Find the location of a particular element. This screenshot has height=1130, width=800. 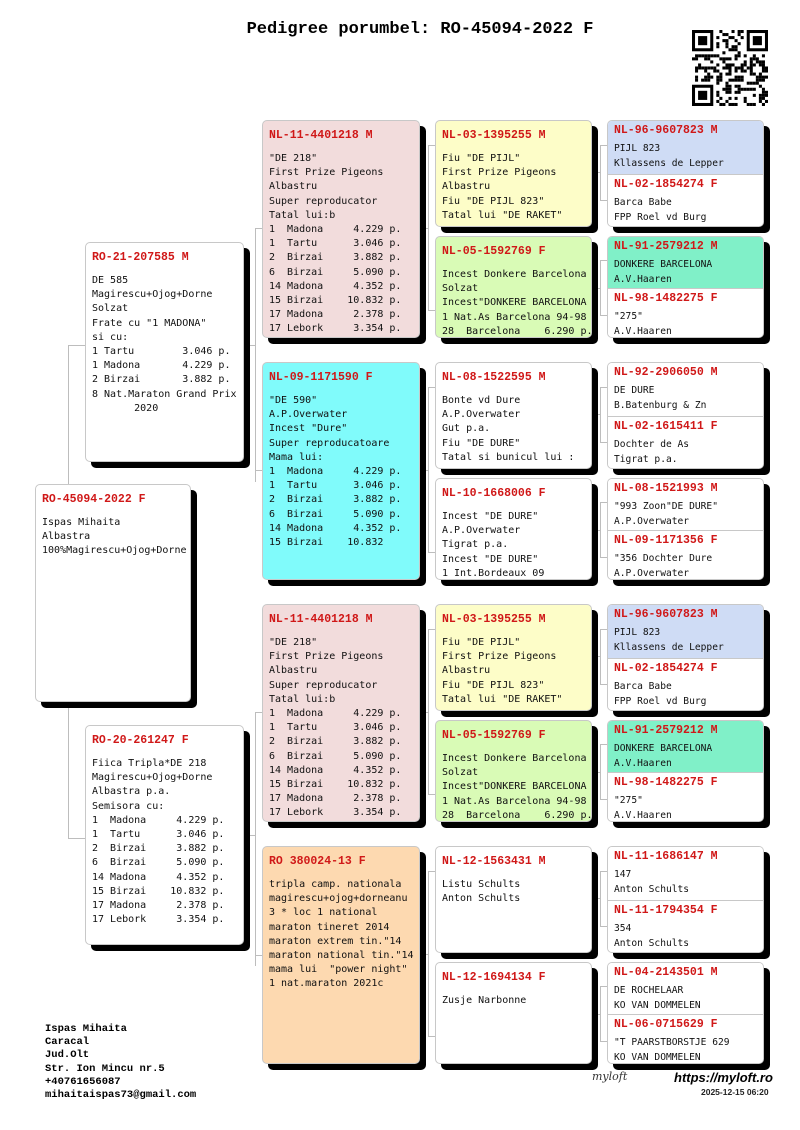

ring-number: RO-45094-2022 F is located at coordinates (94, 499).